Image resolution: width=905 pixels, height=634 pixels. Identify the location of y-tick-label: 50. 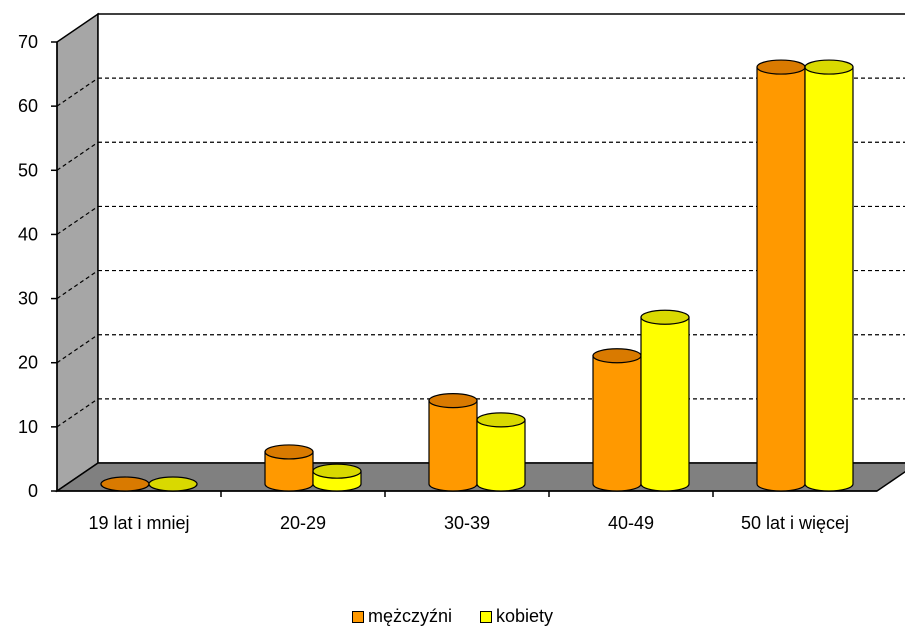
(28, 170).